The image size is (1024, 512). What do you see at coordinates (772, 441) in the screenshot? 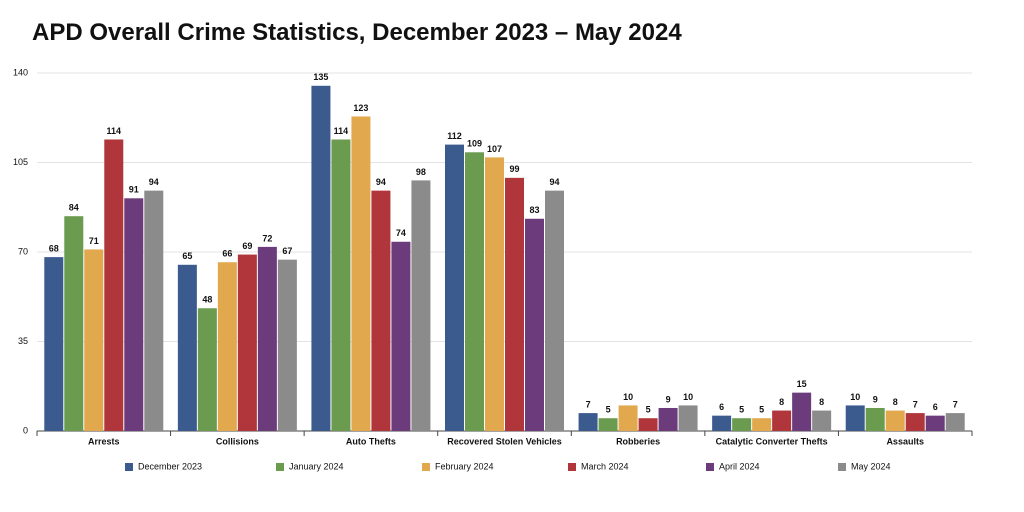
I see `x-tick-label: Catalytic Converter Thefts` at bounding box center [772, 441].